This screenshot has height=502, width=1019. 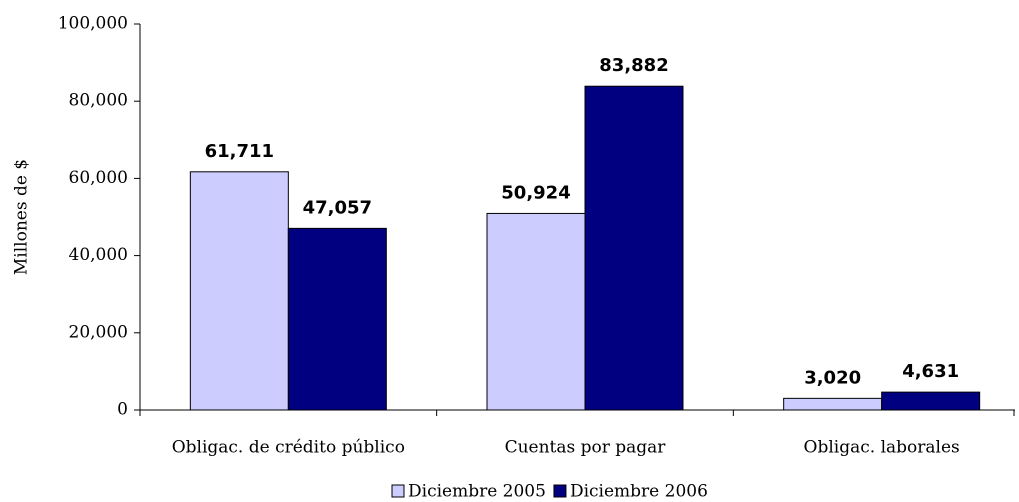 What do you see at coordinates (288, 448) in the screenshot?
I see `x-tick-label: Obligac. de crédito público` at bounding box center [288, 448].